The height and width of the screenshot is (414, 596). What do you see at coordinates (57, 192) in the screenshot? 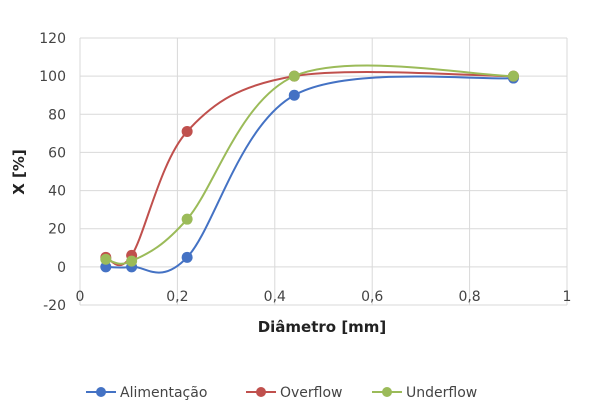
I see `y-tick-label: 40` at bounding box center [57, 192].